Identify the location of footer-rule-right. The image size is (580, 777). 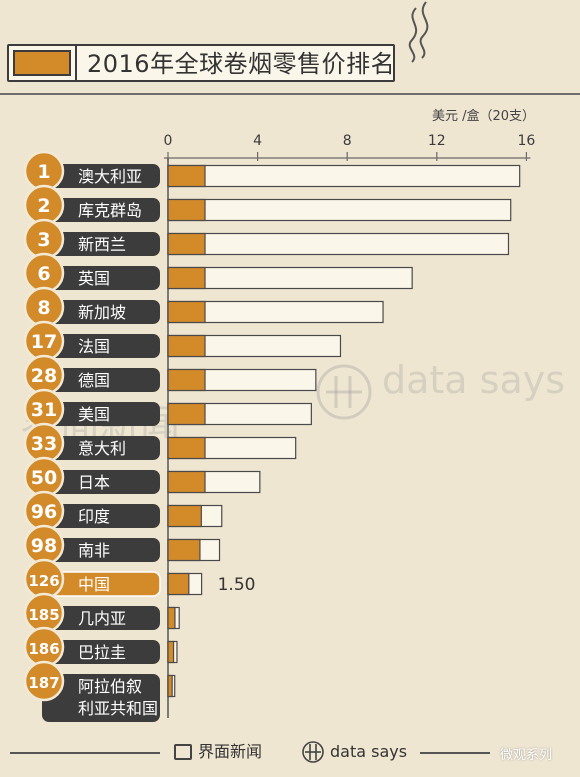
(455, 753).